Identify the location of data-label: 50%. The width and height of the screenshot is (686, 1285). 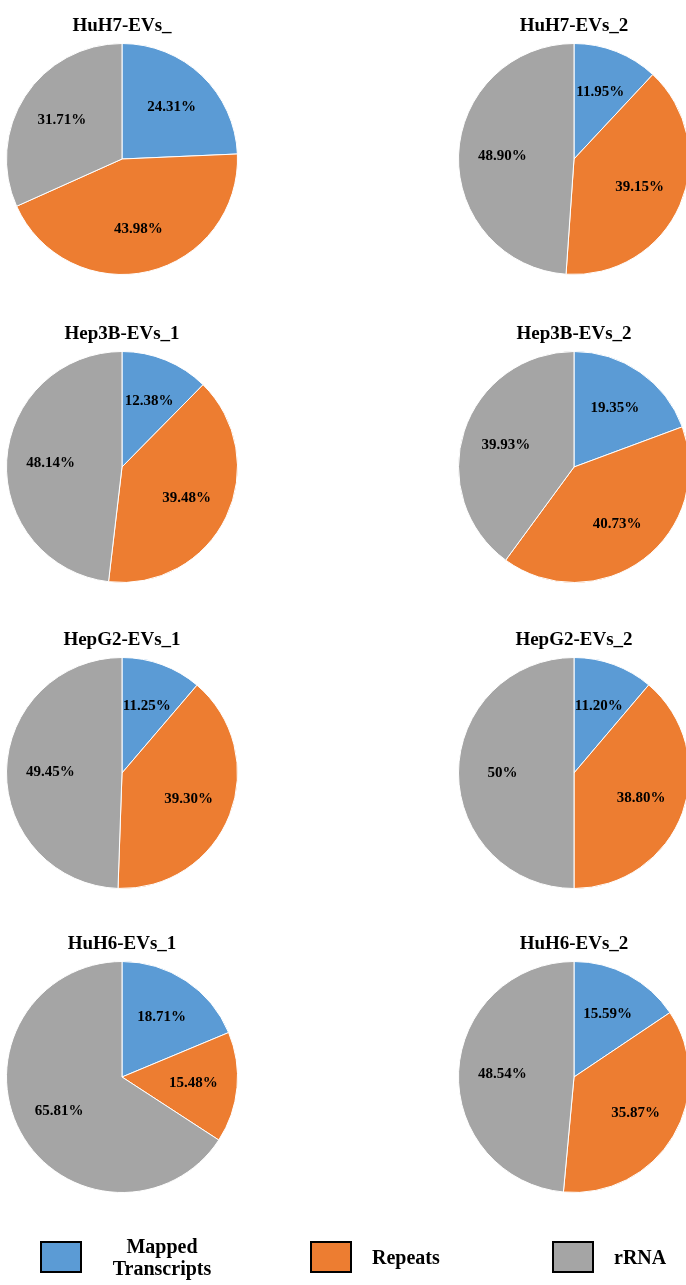
(502, 771).